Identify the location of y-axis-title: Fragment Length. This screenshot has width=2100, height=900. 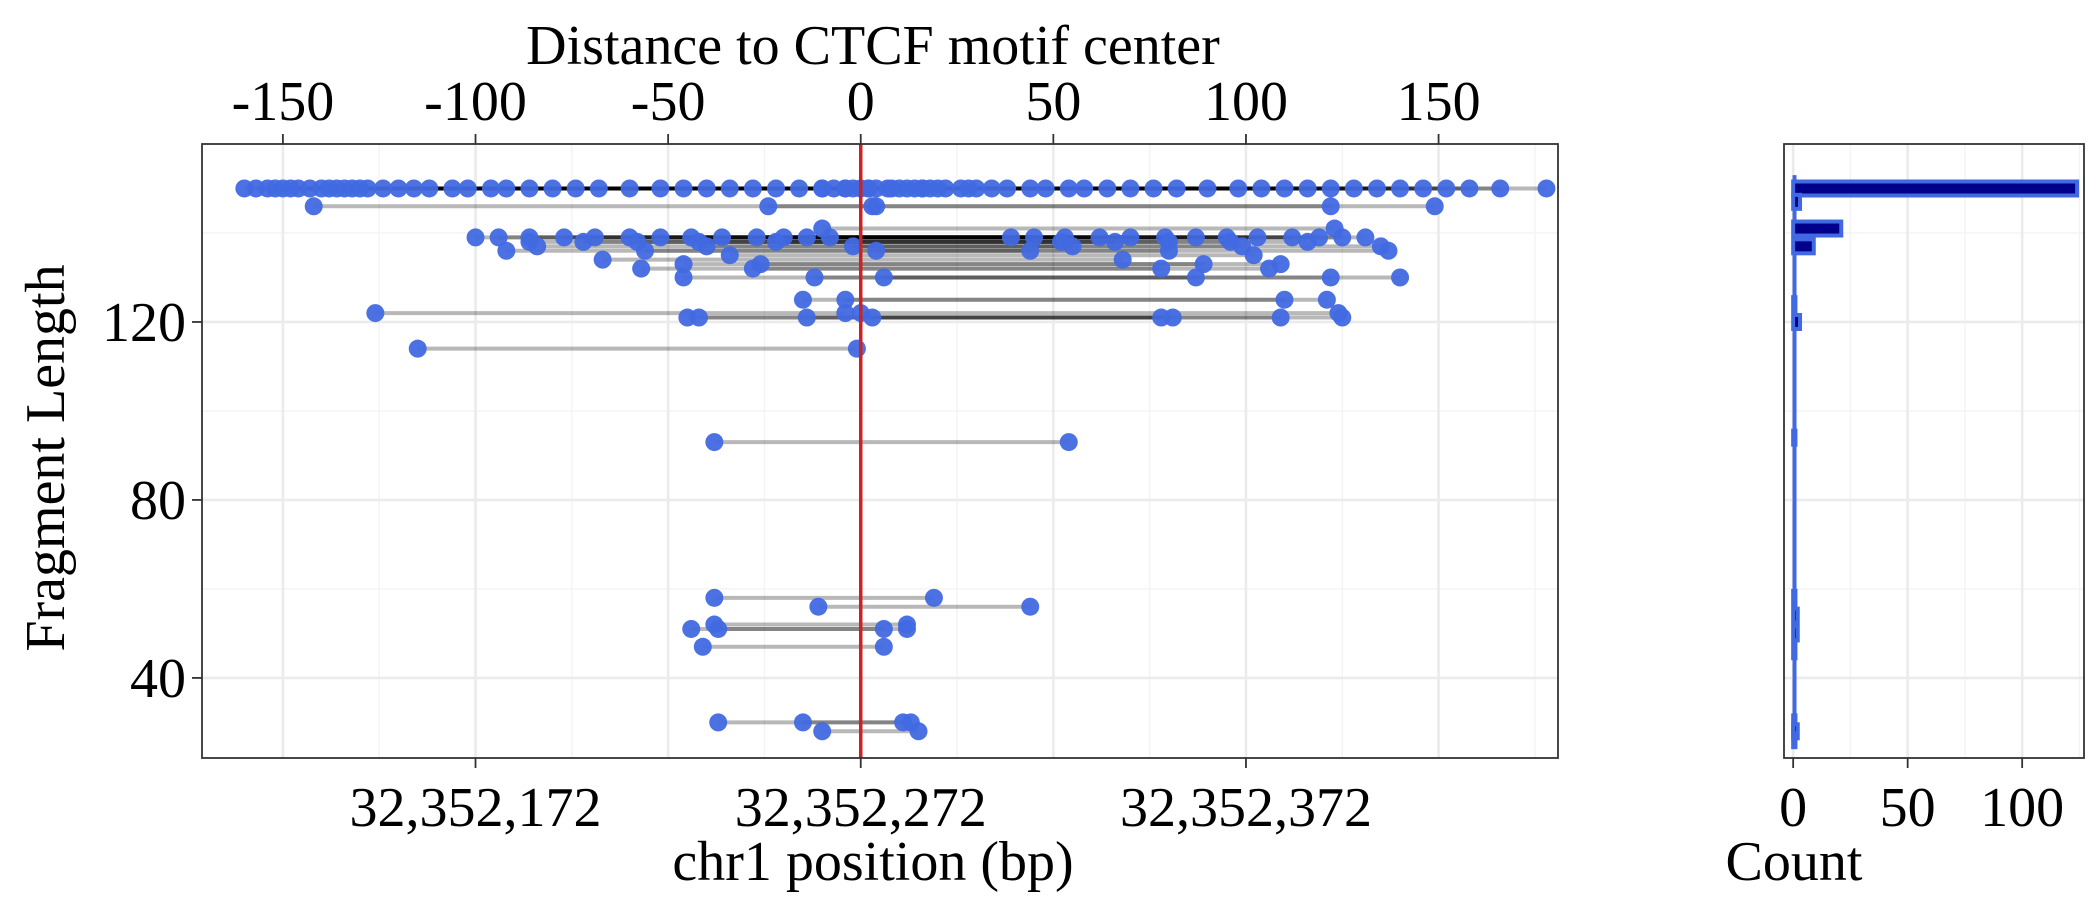
(46, 457).